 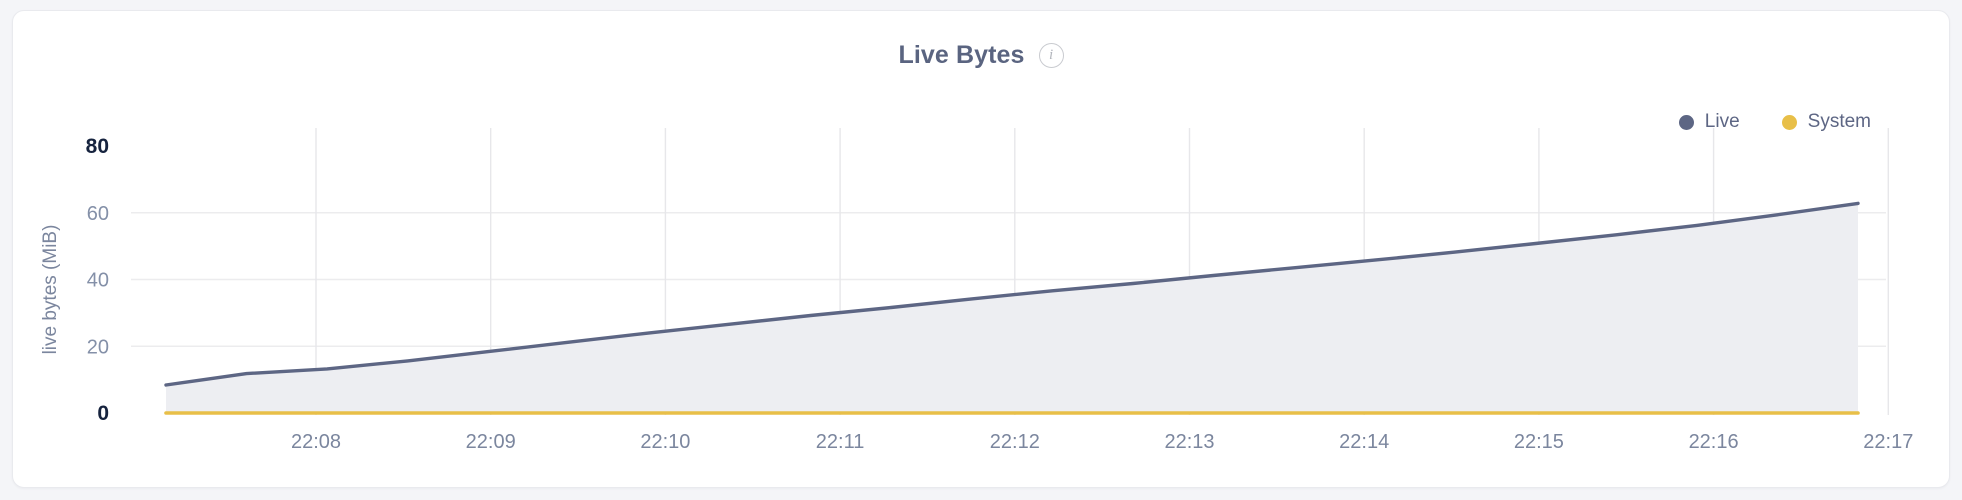 I want to click on legend-dot-system, so click(x=1789, y=122).